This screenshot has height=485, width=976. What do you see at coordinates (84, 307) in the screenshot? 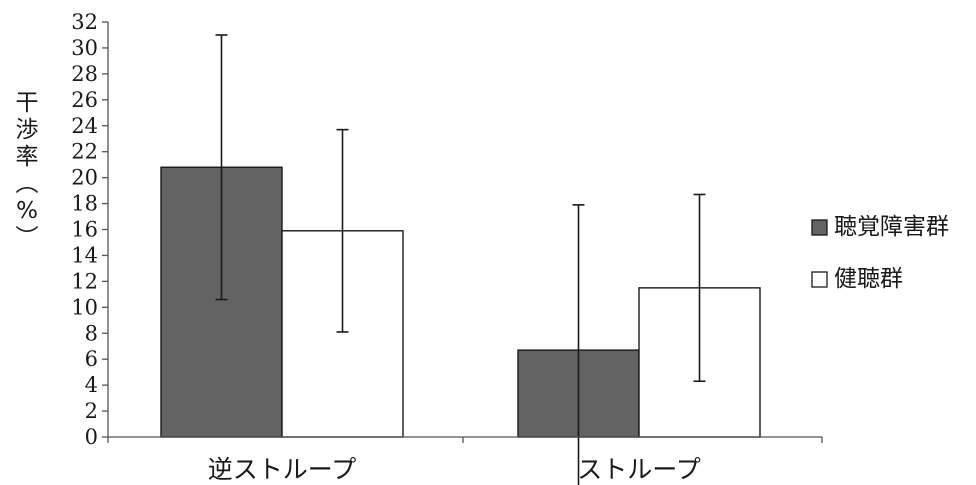
I see `y-tick-label-10: 10` at bounding box center [84, 307].